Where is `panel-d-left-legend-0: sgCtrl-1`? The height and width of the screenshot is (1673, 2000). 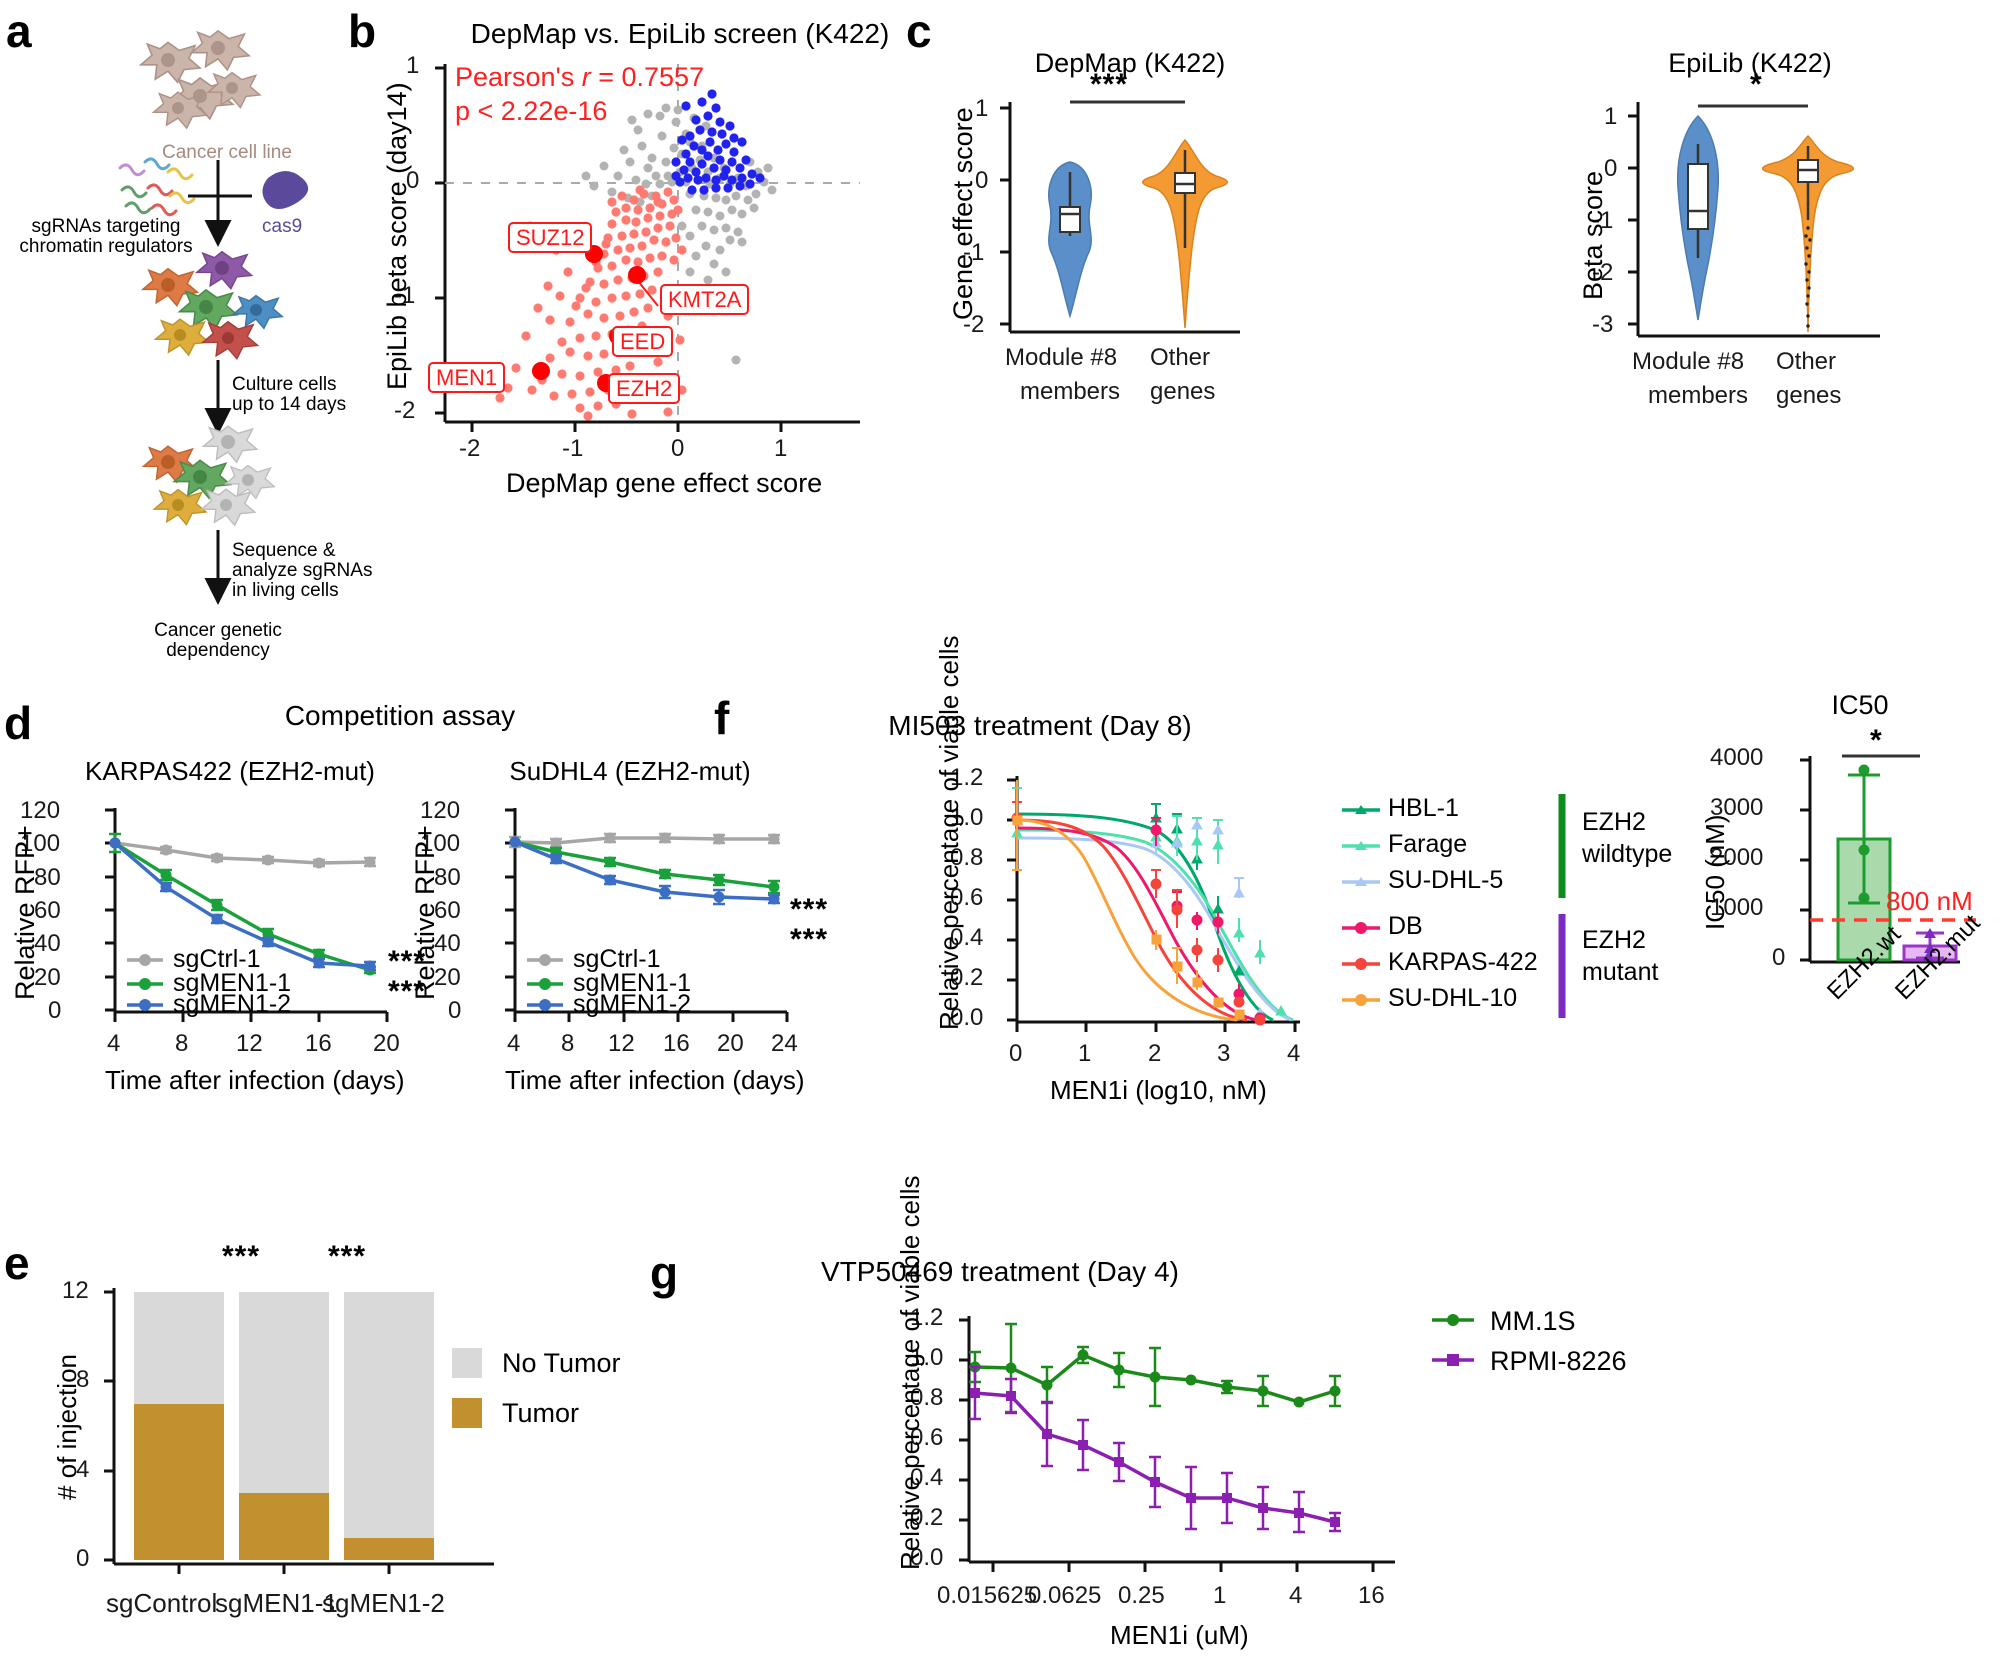
panel-d-left-legend-0: sgCtrl-1 is located at coordinates (217, 959).